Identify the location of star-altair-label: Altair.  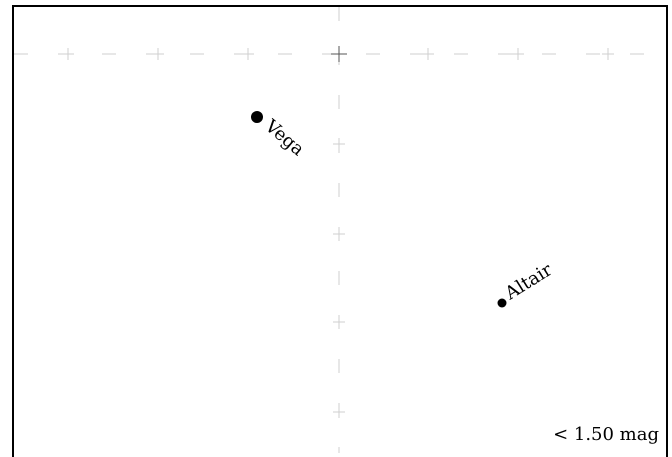
(529, 282).